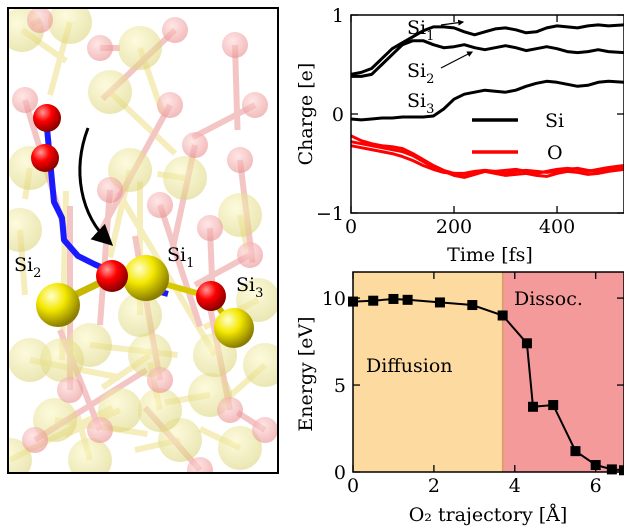  Describe the element at coordinates (334, 299) in the screenshot. I see `energy-y-tick-label: 10` at that location.